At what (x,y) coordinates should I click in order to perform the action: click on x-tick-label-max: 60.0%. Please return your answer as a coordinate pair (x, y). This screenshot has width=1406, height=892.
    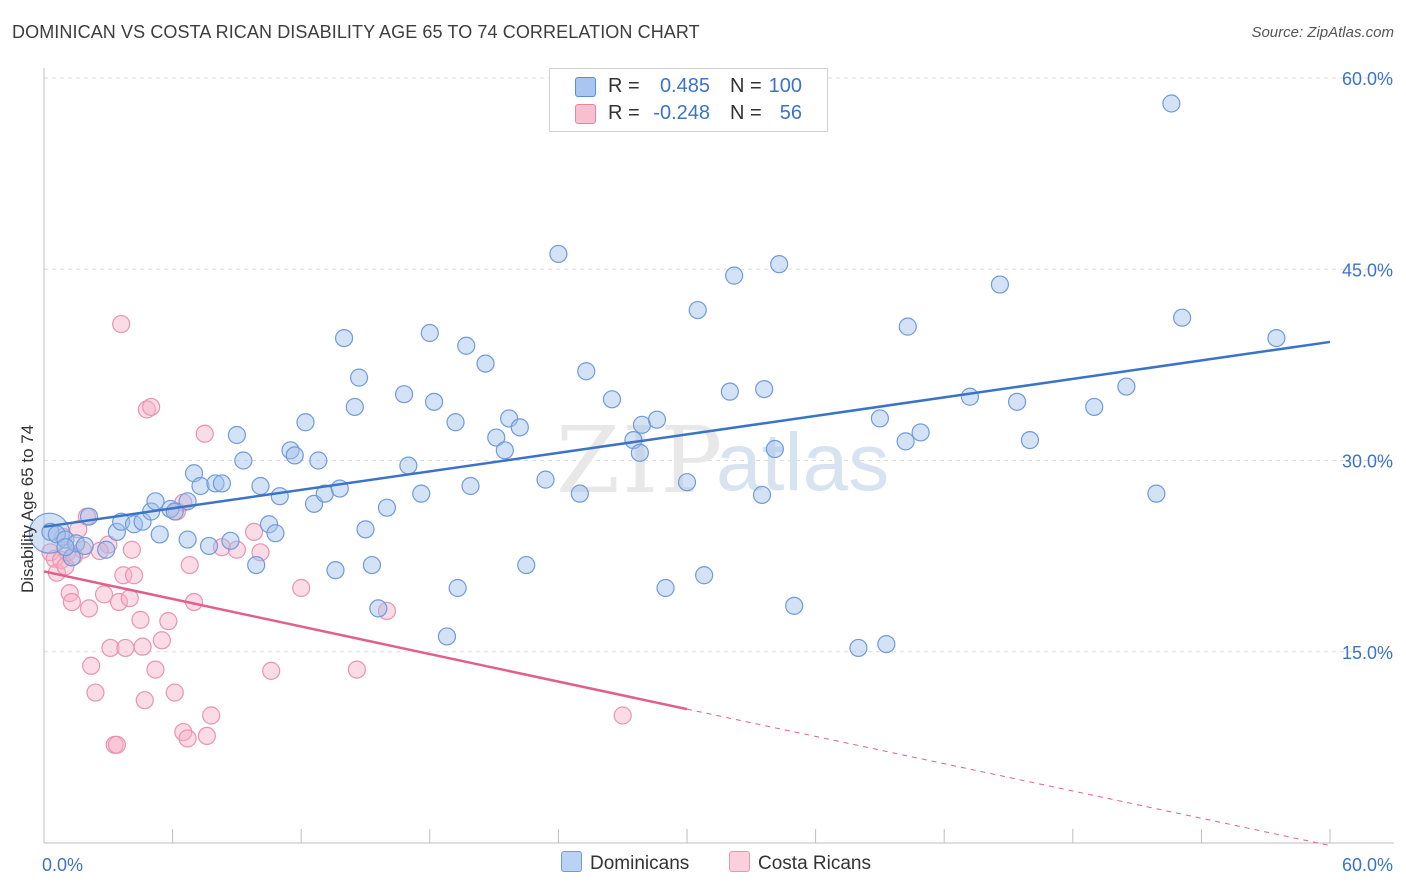
    Looking at the image, I should click on (1367, 865).